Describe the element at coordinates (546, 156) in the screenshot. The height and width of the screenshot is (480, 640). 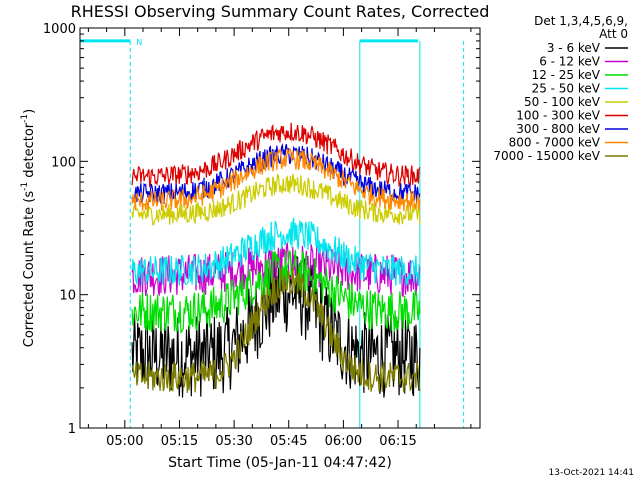
I see `legend-label-8: 7000 - 15000 keV` at that location.